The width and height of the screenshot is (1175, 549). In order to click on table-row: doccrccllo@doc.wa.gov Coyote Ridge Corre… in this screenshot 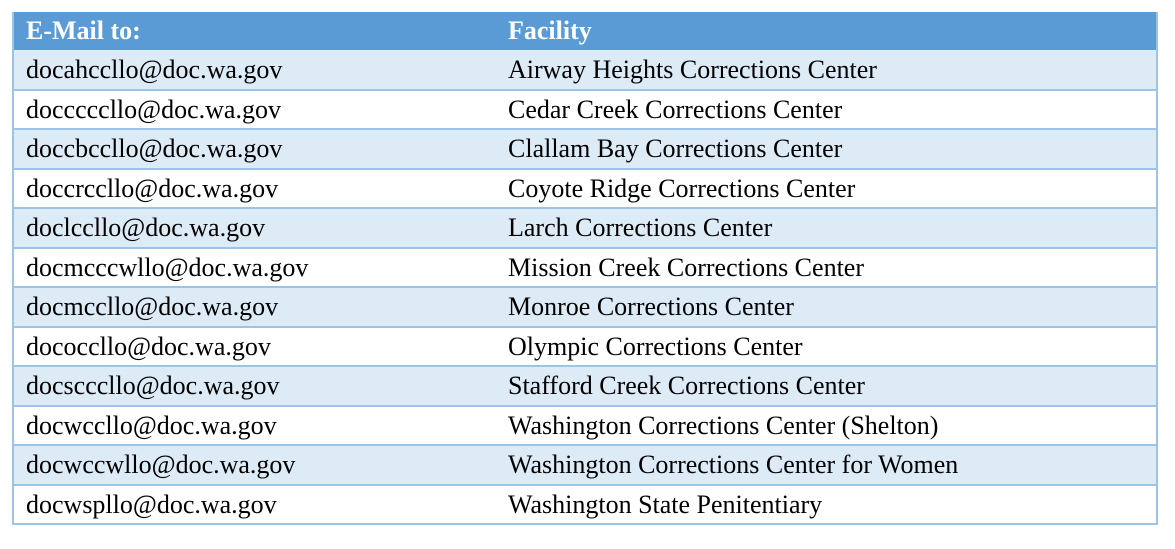, I will do `click(585, 188)`.